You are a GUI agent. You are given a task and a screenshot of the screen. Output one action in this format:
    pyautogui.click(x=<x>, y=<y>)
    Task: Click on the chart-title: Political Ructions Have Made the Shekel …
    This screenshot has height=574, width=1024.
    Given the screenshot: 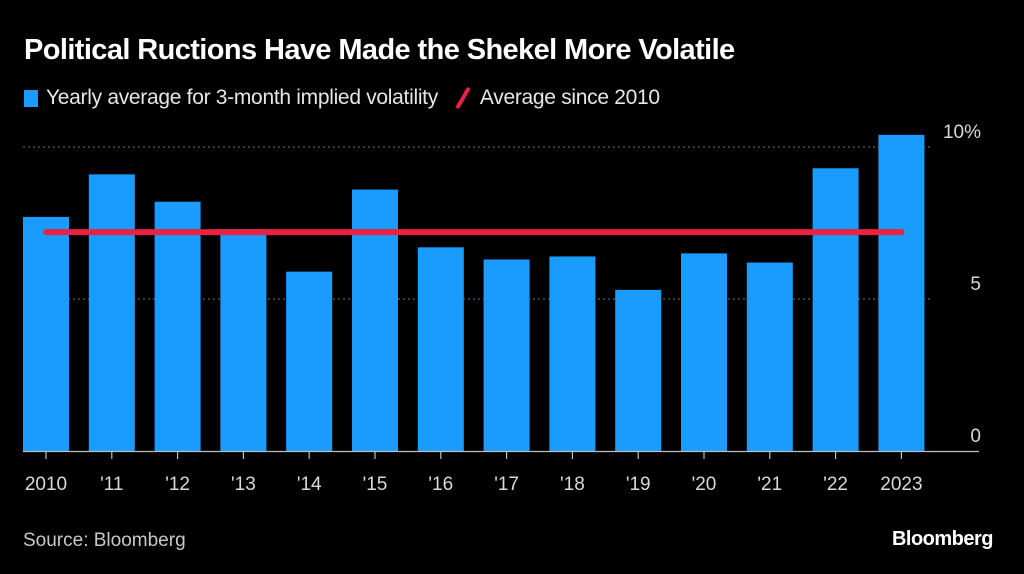 What is the action you would take?
    pyautogui.click(x=379, y=50)
    